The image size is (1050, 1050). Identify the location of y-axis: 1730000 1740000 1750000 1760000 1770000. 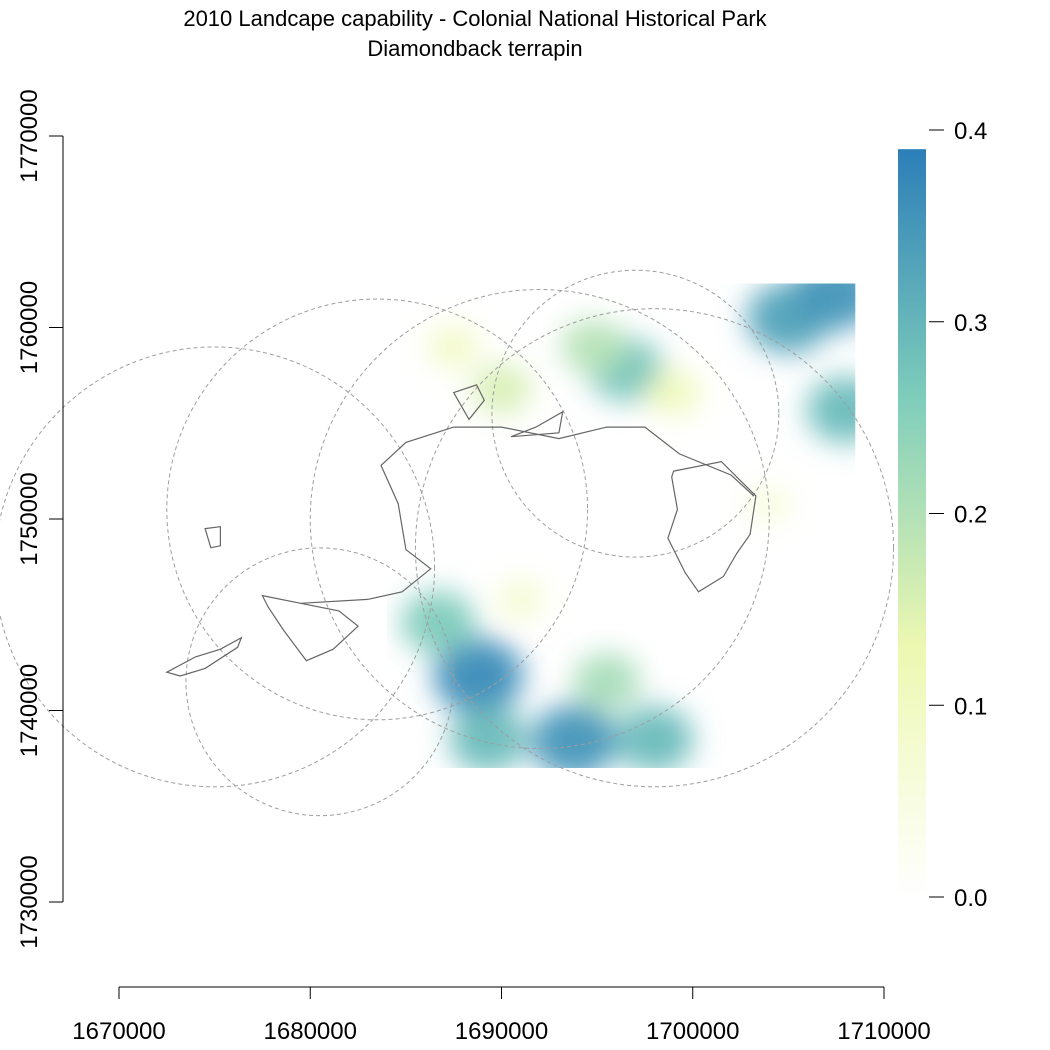
(40, 519).